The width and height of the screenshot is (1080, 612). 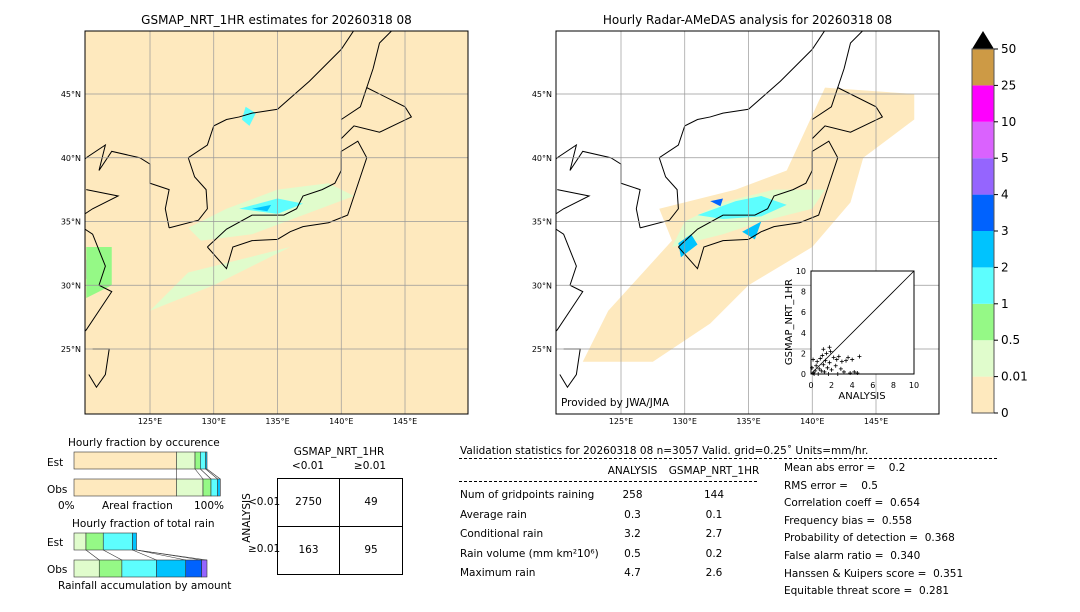 I want to click on score-item: Equitable threat score = 0.281, so click(x=867, y=591).